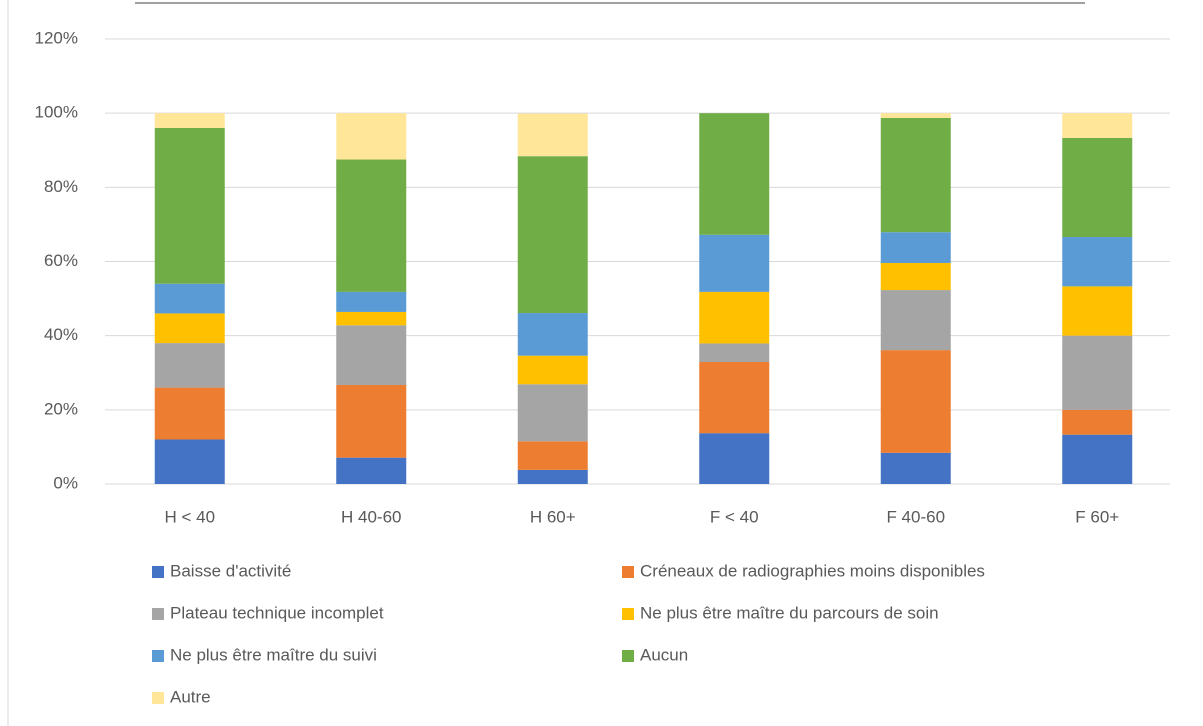 This screenshot has width=1203, height=726. I want to click on legend-label: Autre, so click(190, 696).